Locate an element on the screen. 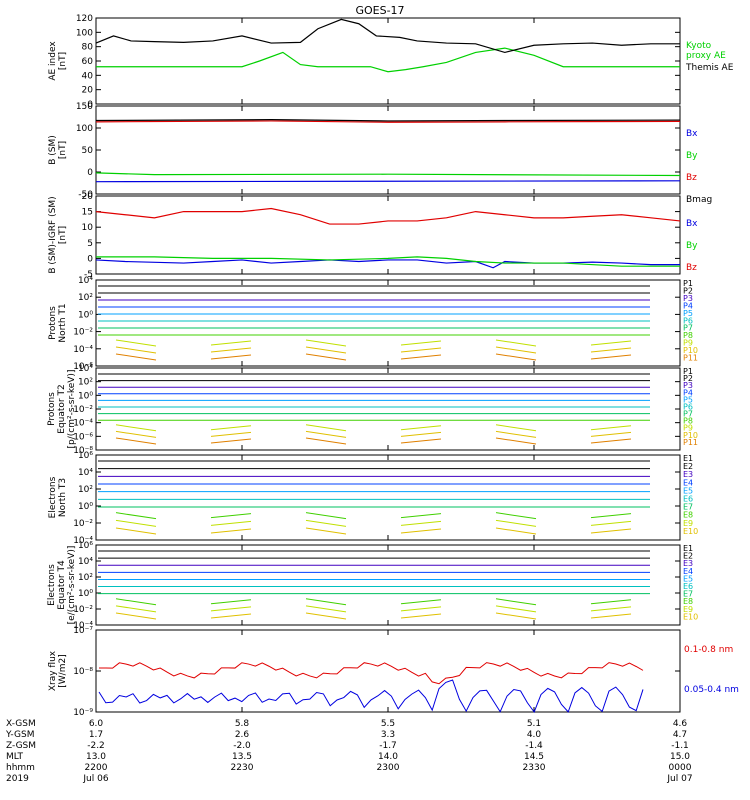 This screenshot has height=800, width=750. ae-panel-legend-0: proxy AE is located at coordinates (706, 56).